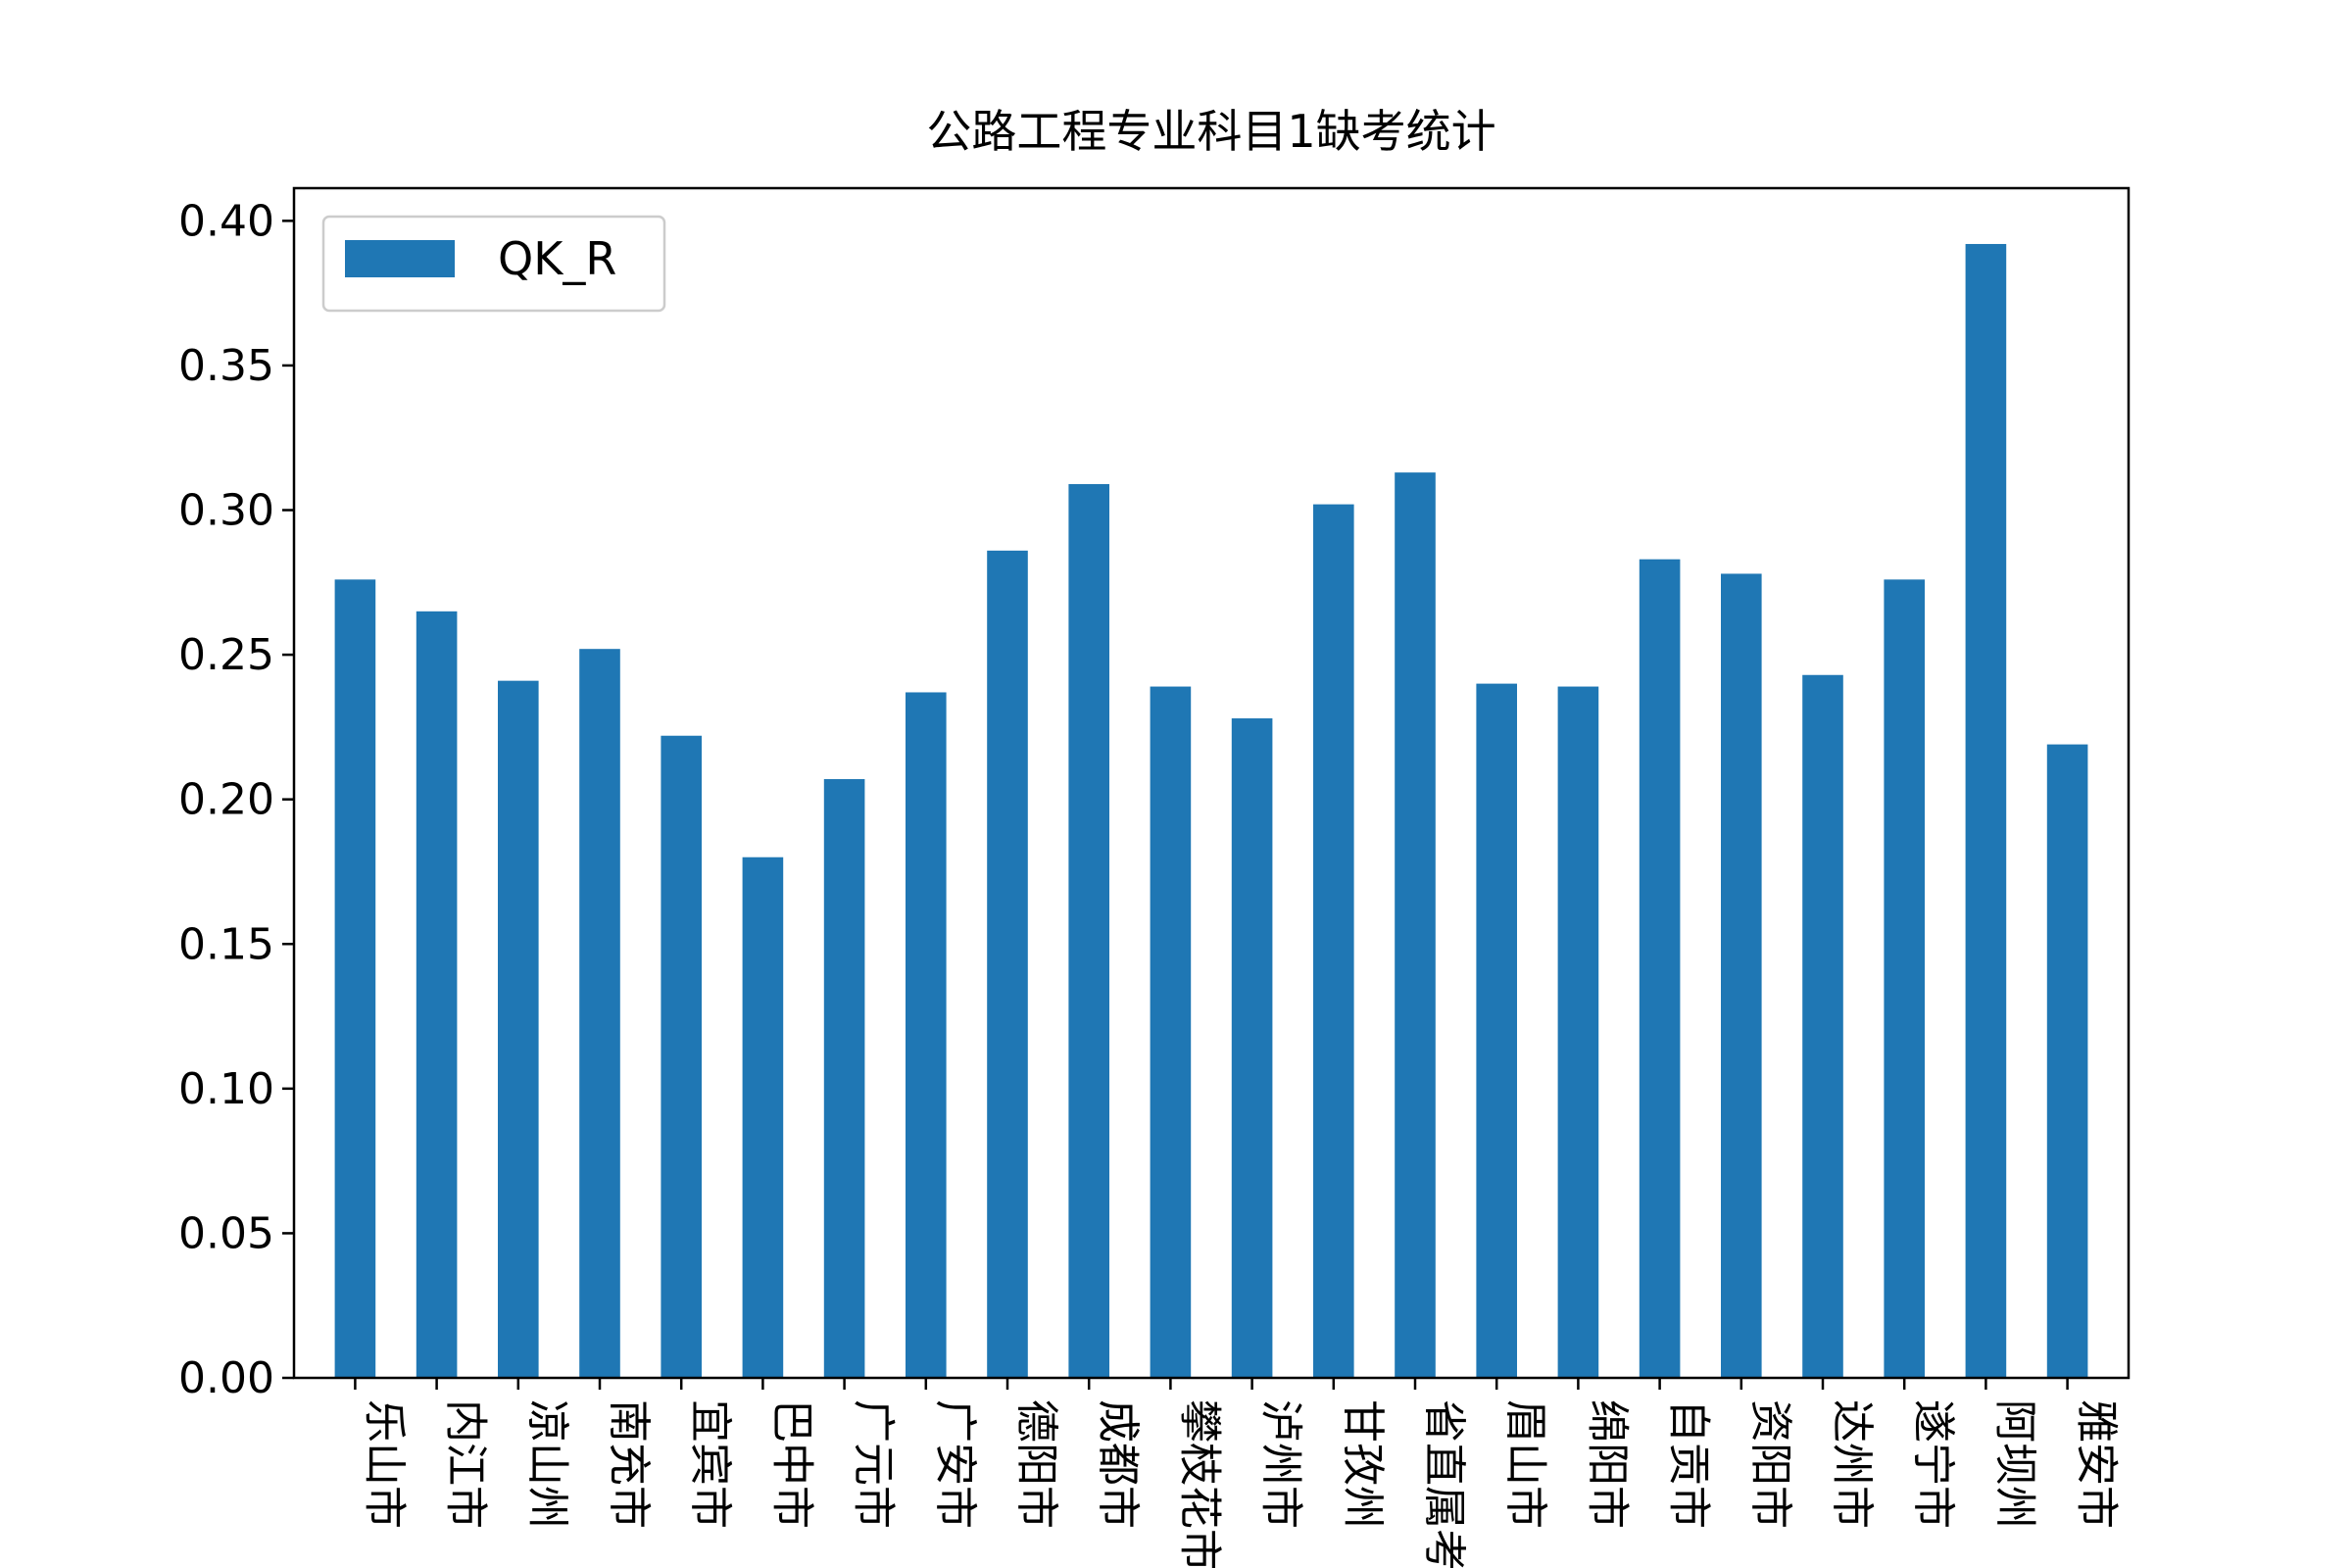 Image resolution: width=2352 pixels, height=1568 pixels. What do you see at coordinates (1363, 1464) in the screenshot?
I see `x-tick-label: 甘孜州` at bounding box center [1363, 1464].